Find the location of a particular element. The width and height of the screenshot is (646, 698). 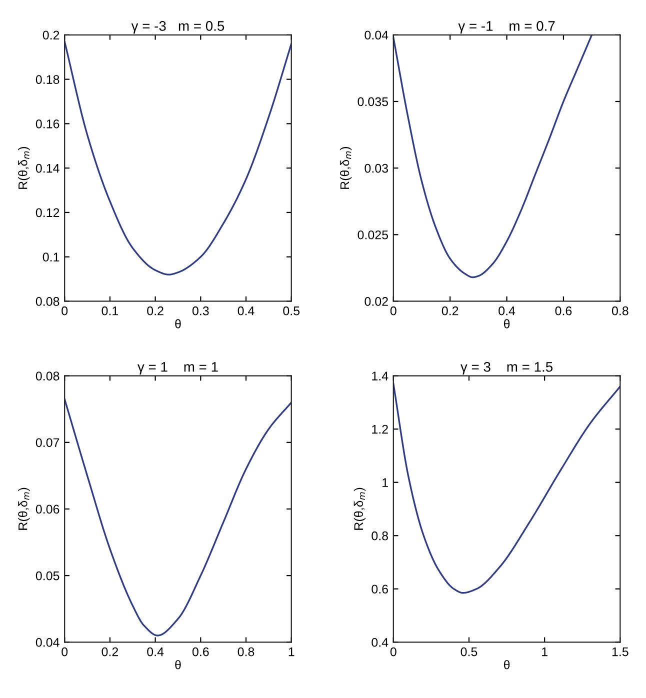

chart-title: γ = 3 m = 1.5 is located at coordinates (506, 368).